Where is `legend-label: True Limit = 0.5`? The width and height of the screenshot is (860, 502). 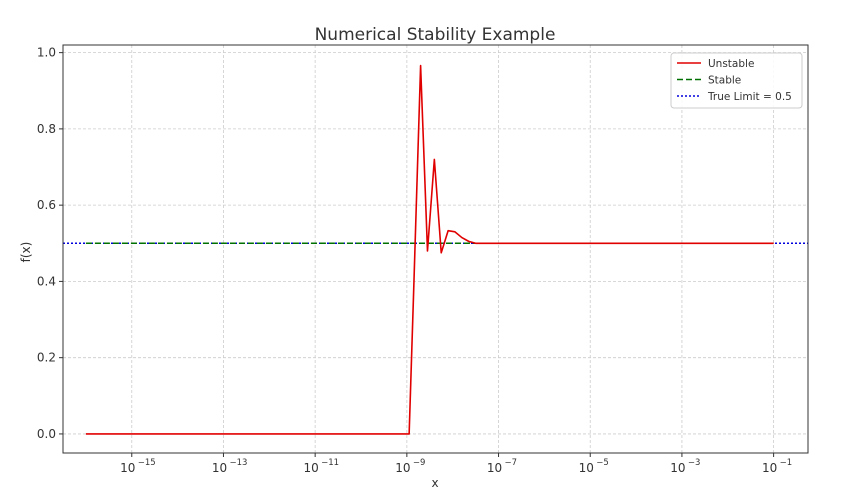
legend-label: True Limit = 0.5 is located at coordinates (749, 97).